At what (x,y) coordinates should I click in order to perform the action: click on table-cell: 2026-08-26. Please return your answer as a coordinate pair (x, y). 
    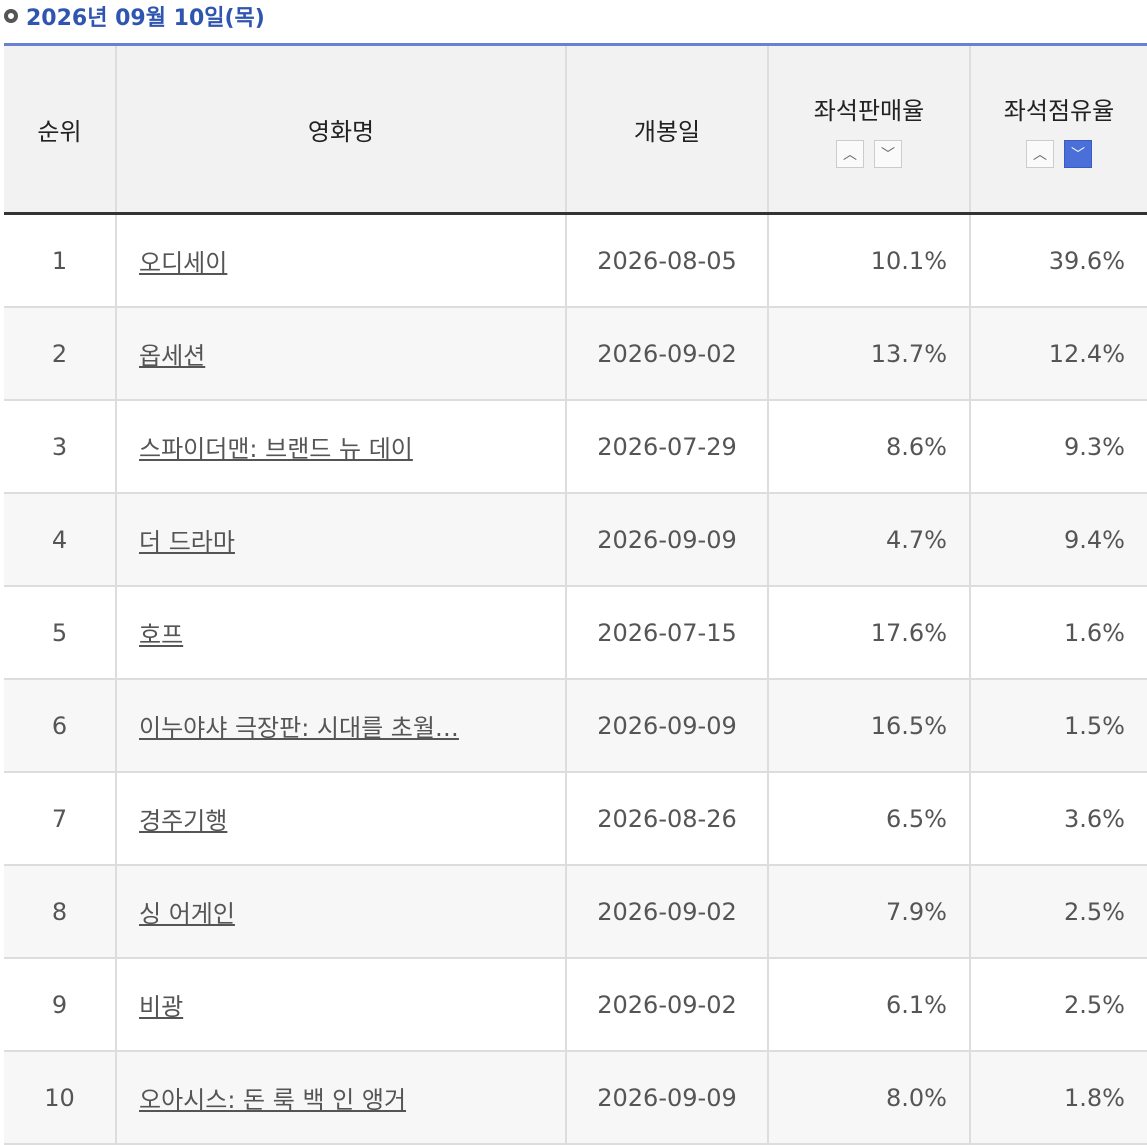
    Looking at the image, I should click on (666, 819).